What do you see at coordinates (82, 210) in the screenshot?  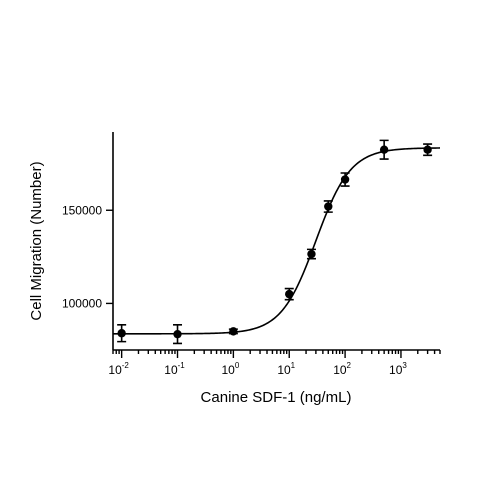 I see `y-tick-label: 150000` at bounding box center [82, 210].